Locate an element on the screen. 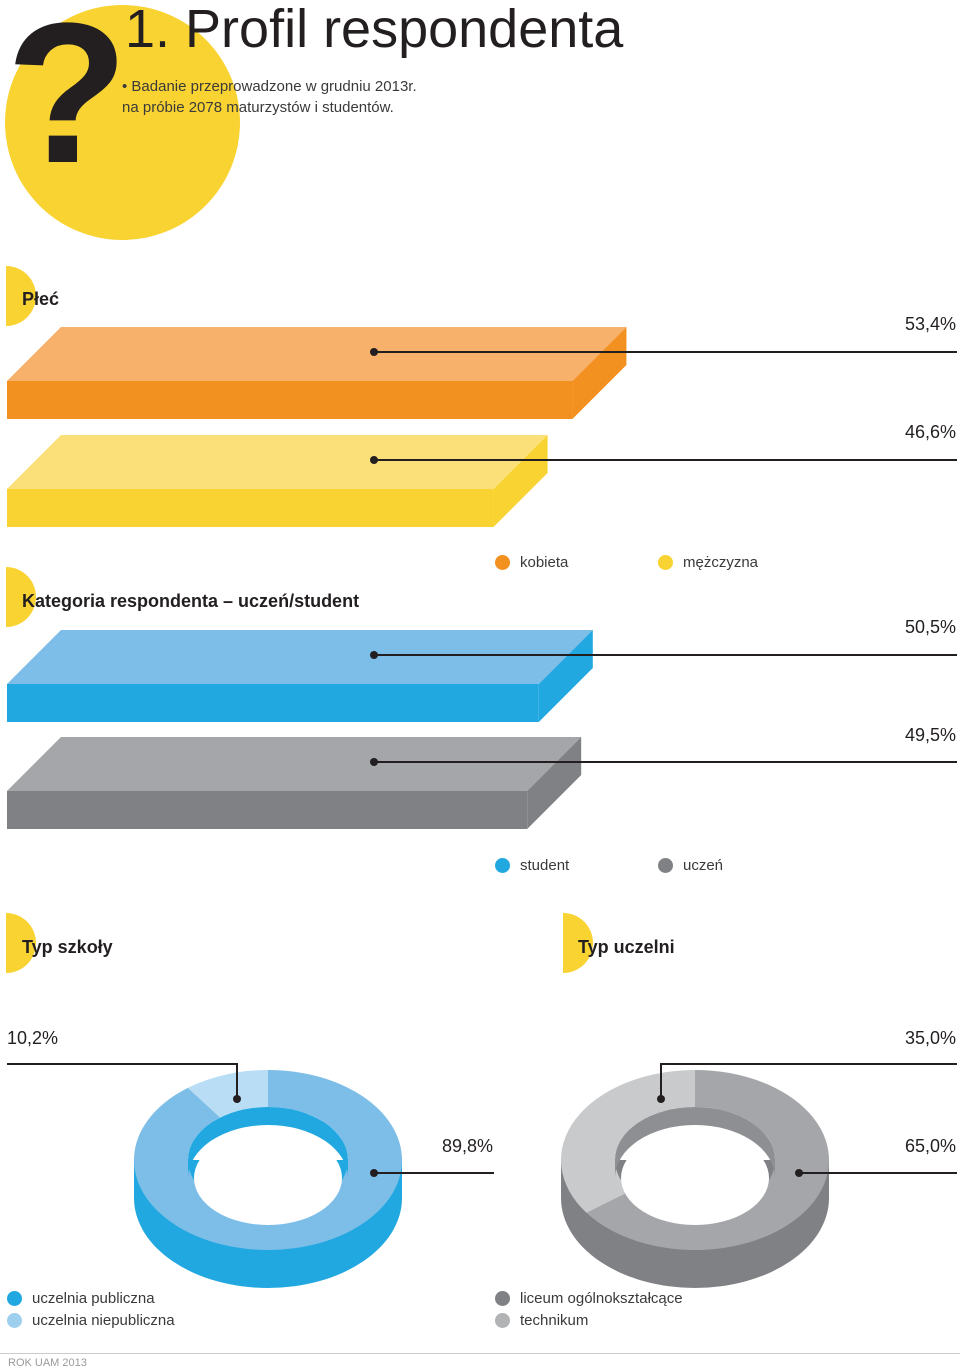  section-title-plec: Płeć is located at coordinates (41, 299).